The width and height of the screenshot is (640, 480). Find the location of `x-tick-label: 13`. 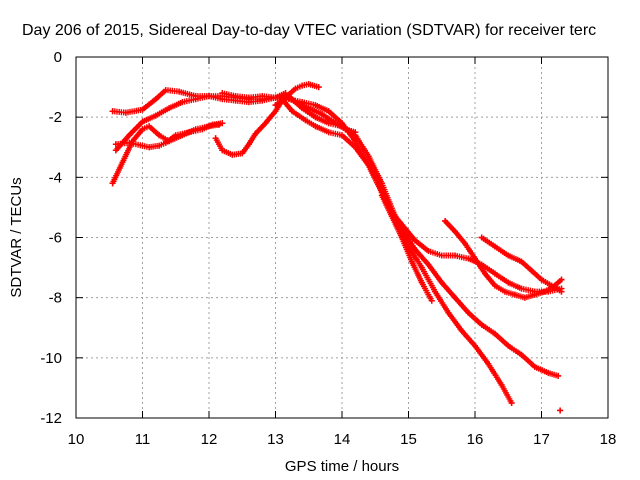

x-tick-label: 13 is located at coordinates (275, 439).